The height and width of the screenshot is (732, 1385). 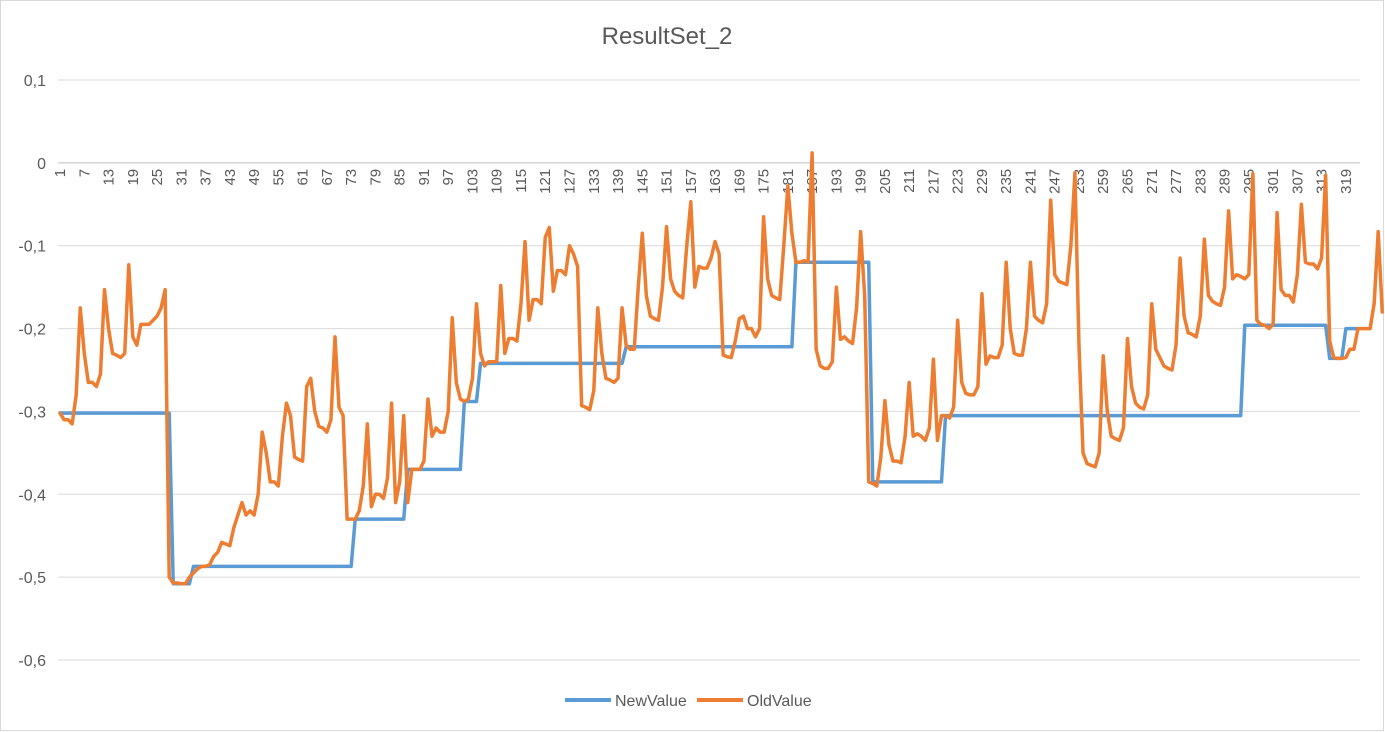 What do you see at coordinates (688, 701) in the screenshot?
I see `legend: NewValue OldValue` at bounding box center [688, 701].